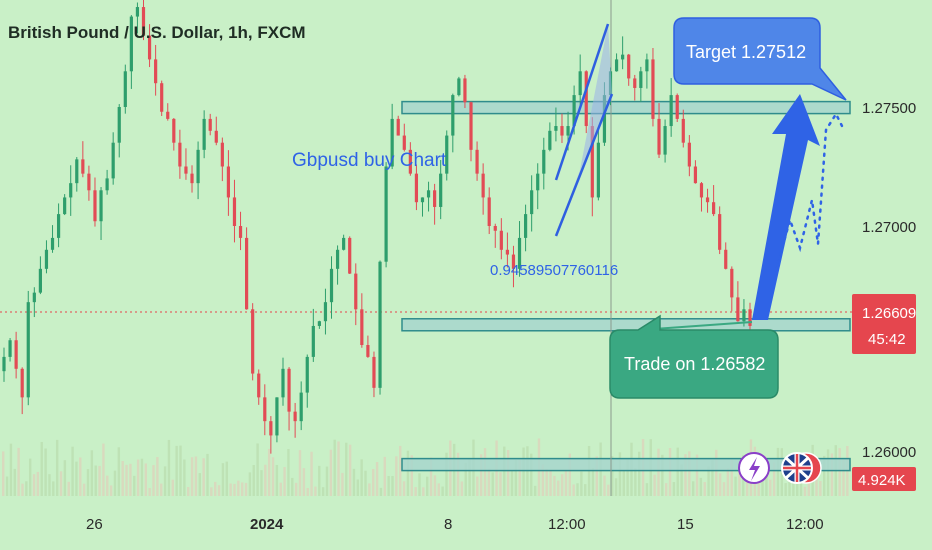 Image resolution: width=932 pixels, height=550 pixels. I want to click on volume-value: 4.924K, so click(882, 480).